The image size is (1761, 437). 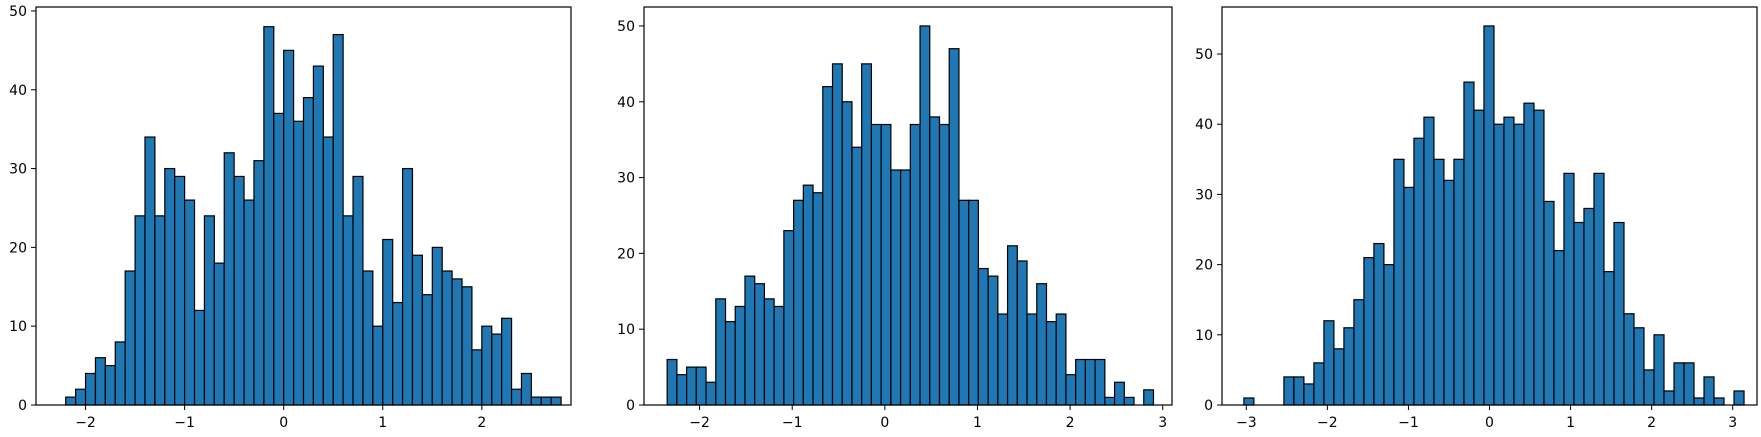 What do you see at coordinates (1246, 423) in the screenshot?
I see `x-tick-label: −3` at bounding box center [1246, 423].